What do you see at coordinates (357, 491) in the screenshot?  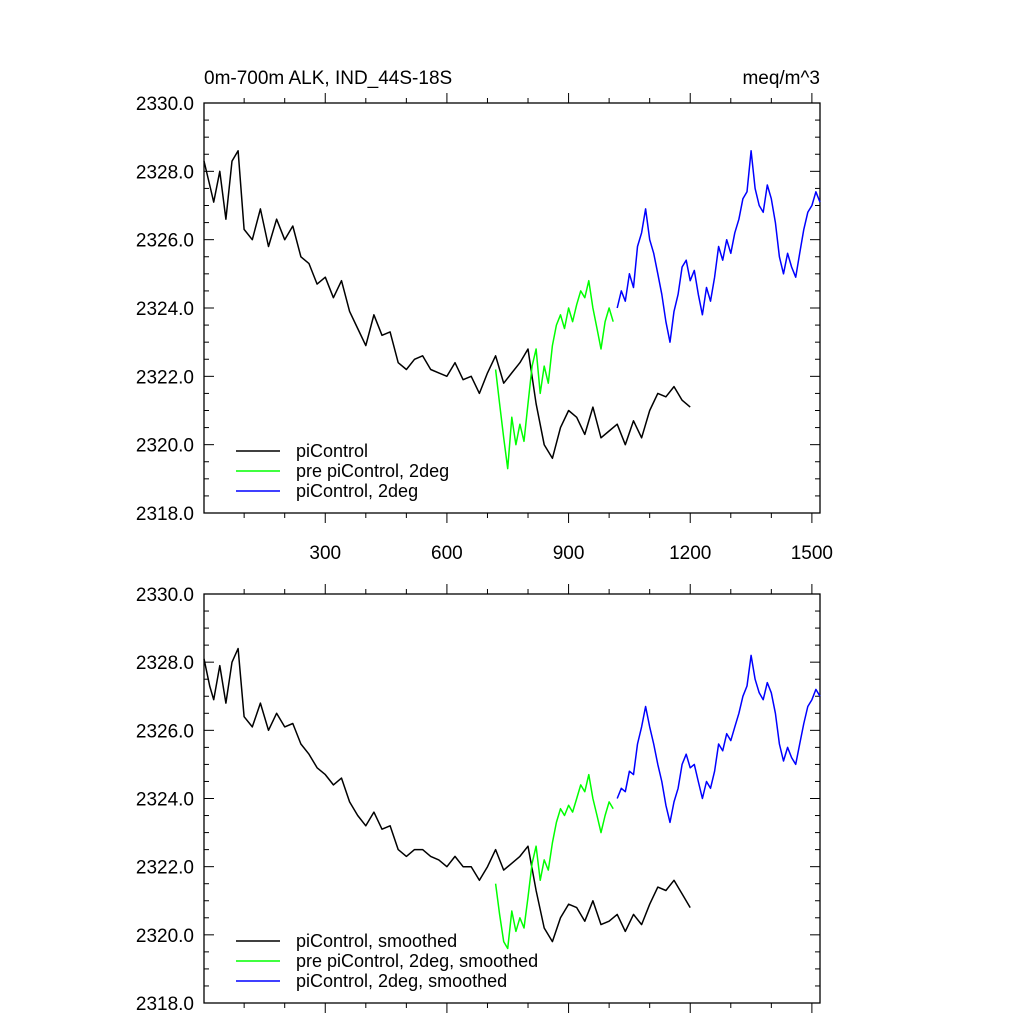 I see `legend-label: piControl, 2deg` at bounding box center [357, 491].